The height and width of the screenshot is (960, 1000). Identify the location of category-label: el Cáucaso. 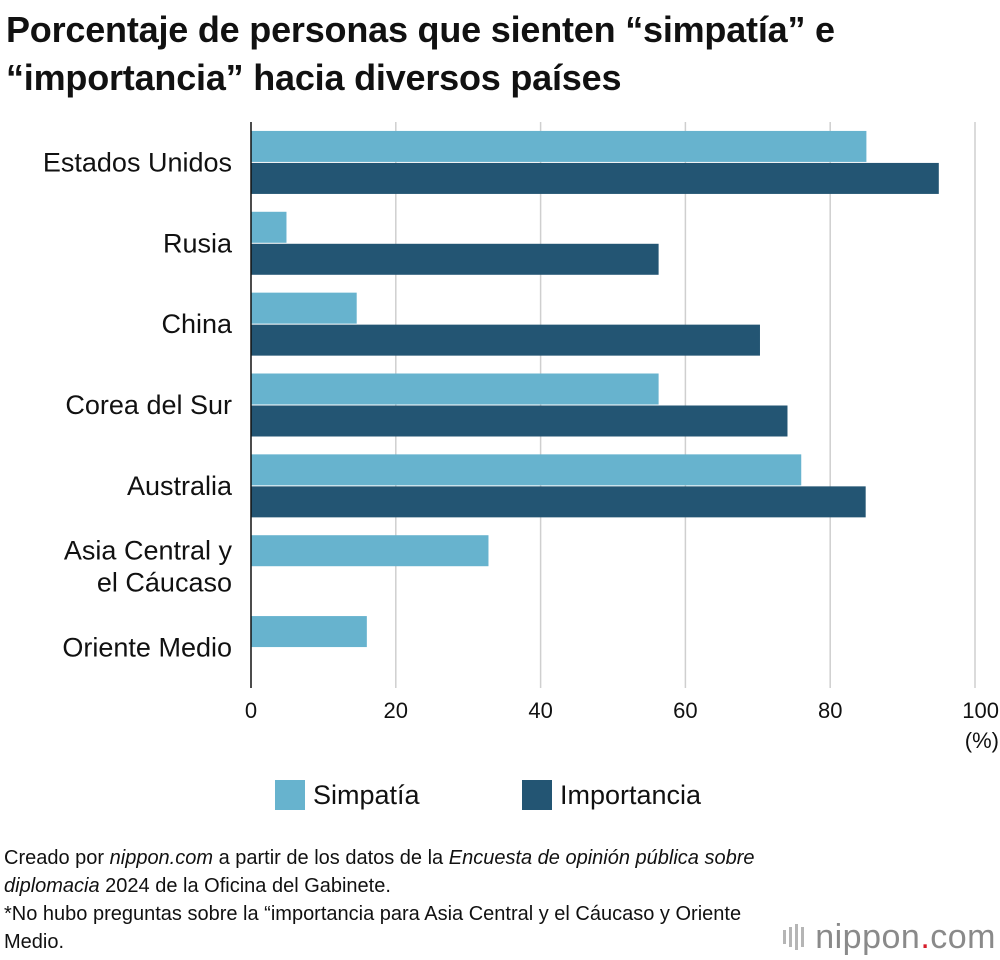
(164, 583).